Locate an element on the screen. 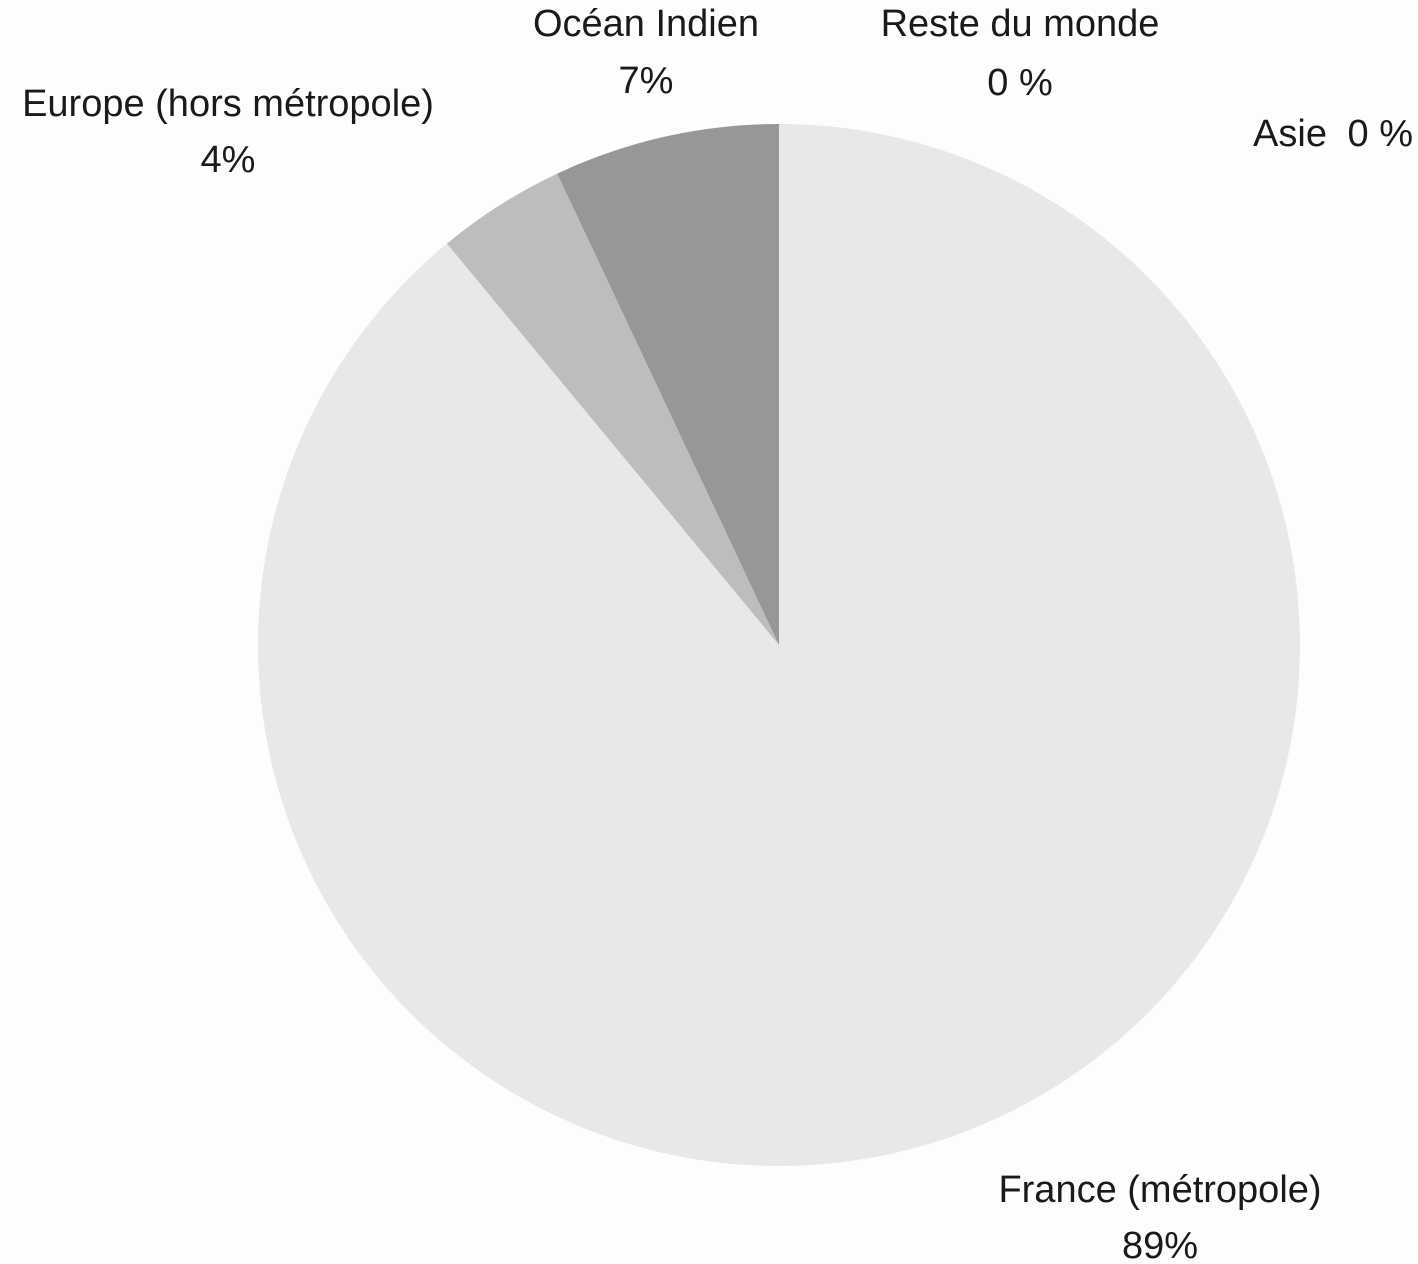  label-value-europe: 4% is located at coordinates (228, 160).